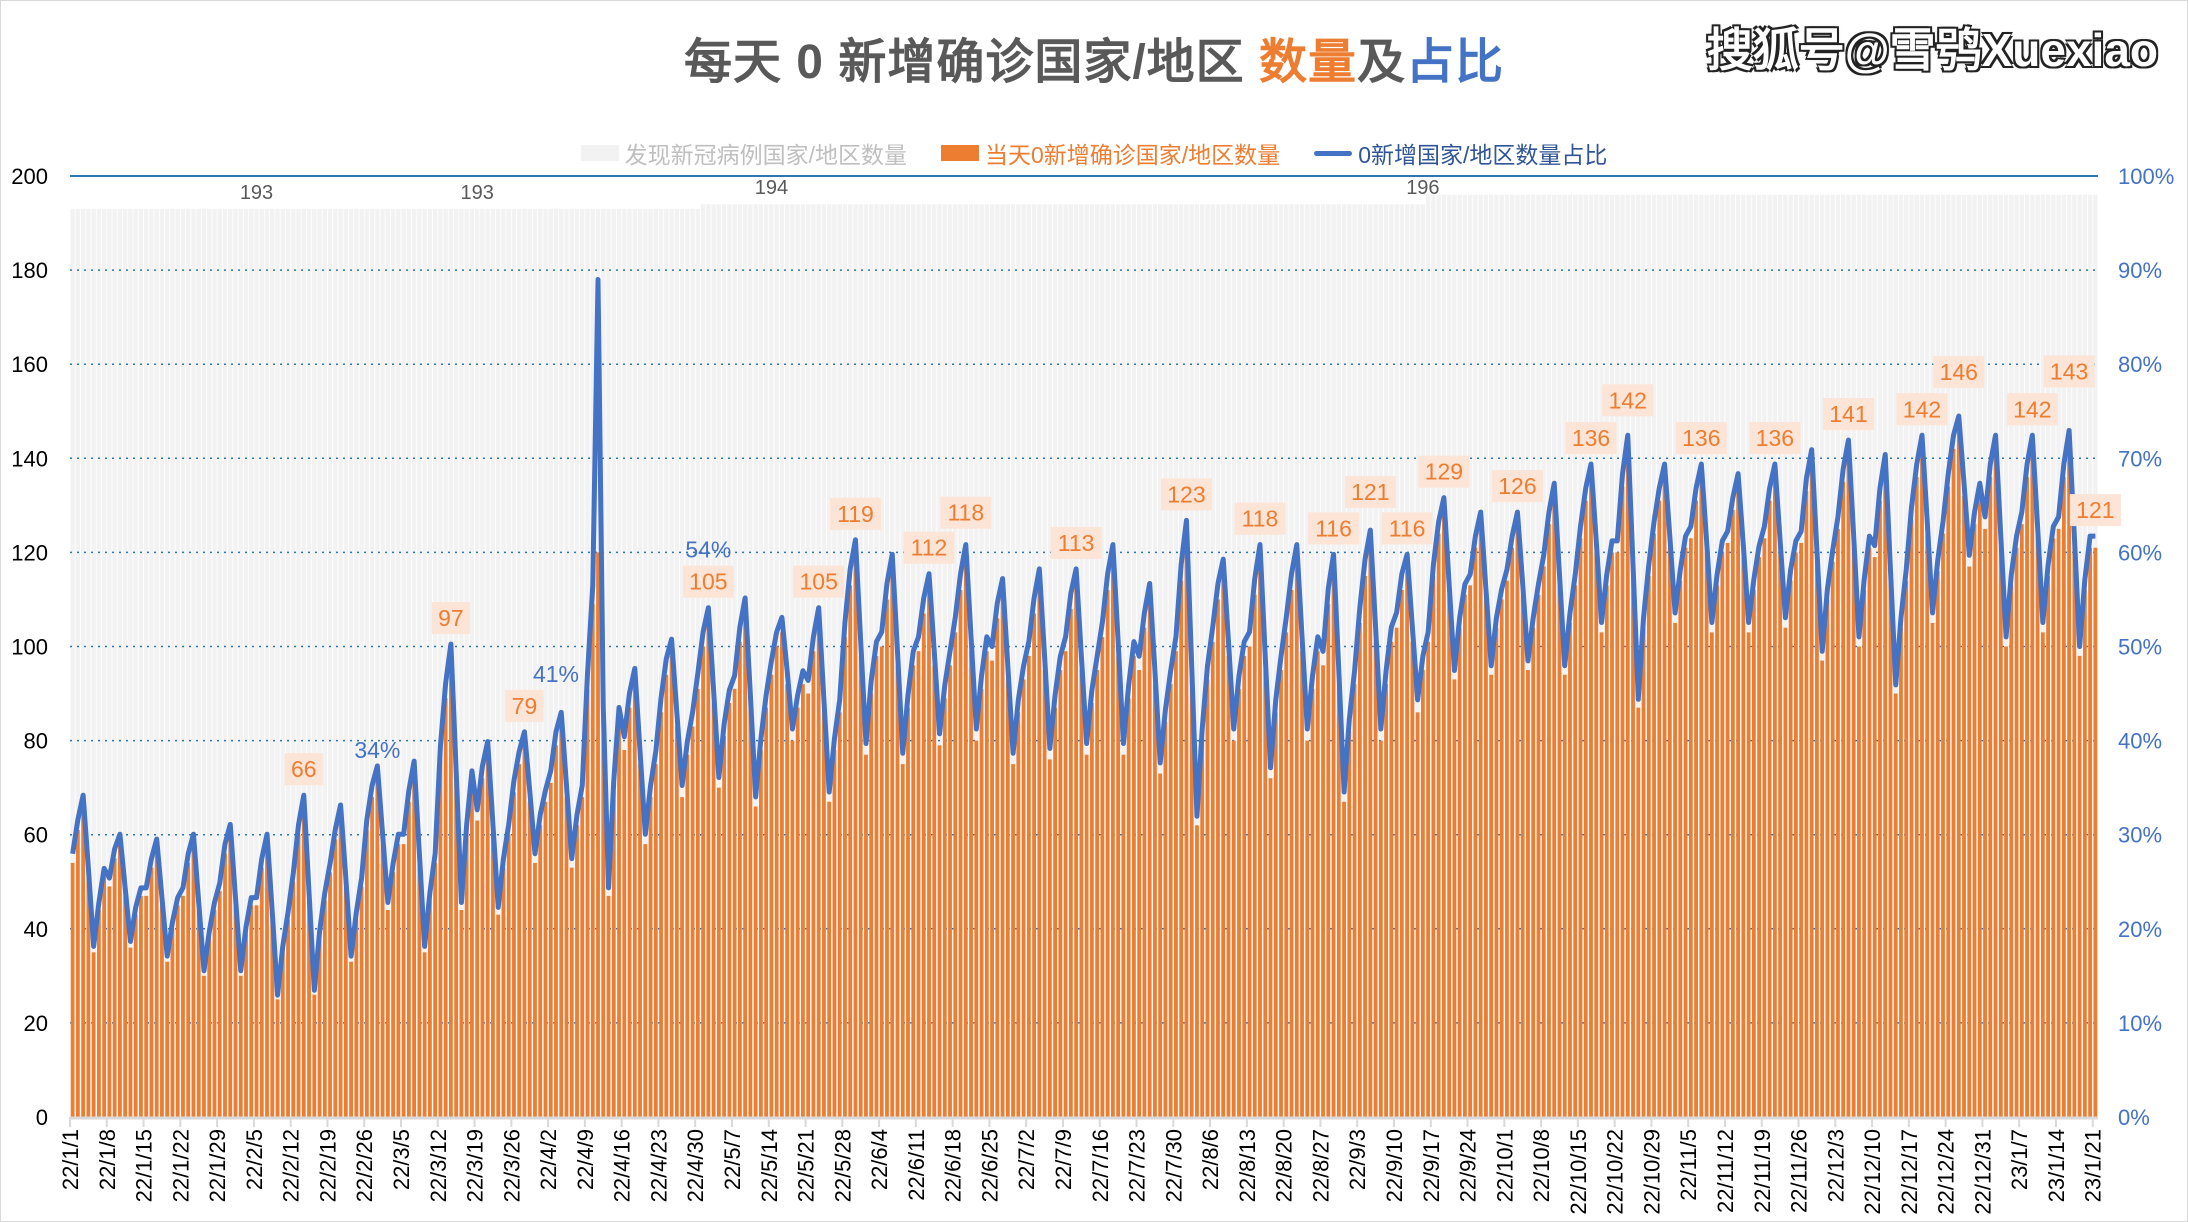  Describe the element at coordinates (953, 1165) in the screenshot. I see `x-tick-label: 22/6/18` at that location.